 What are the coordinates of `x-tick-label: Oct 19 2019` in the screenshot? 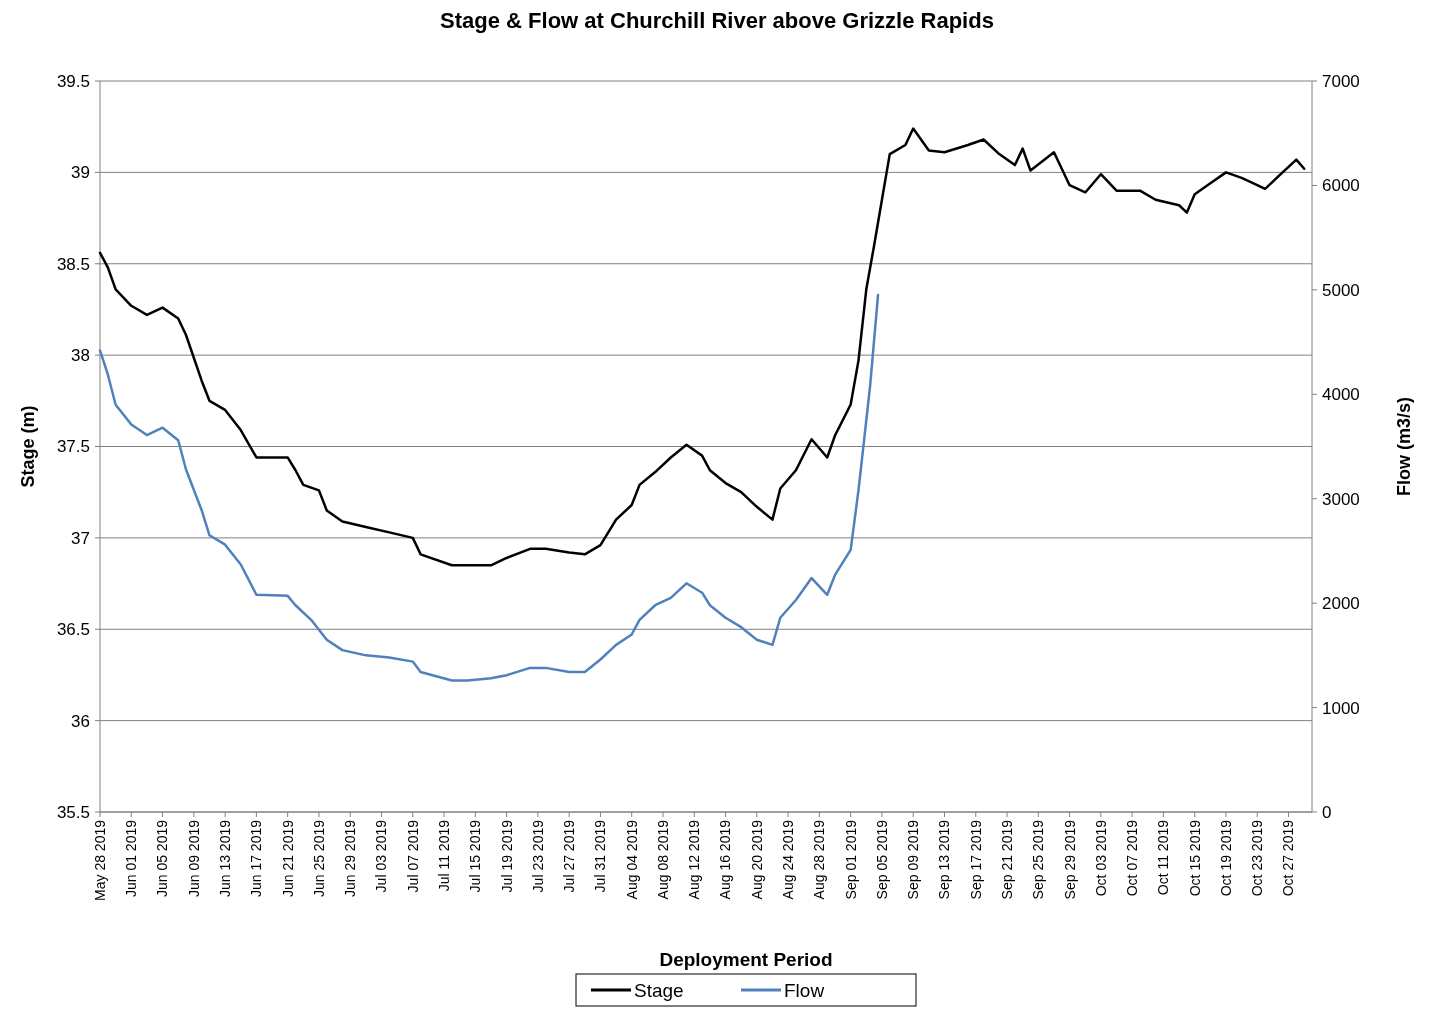 It's located at (1225, 858).